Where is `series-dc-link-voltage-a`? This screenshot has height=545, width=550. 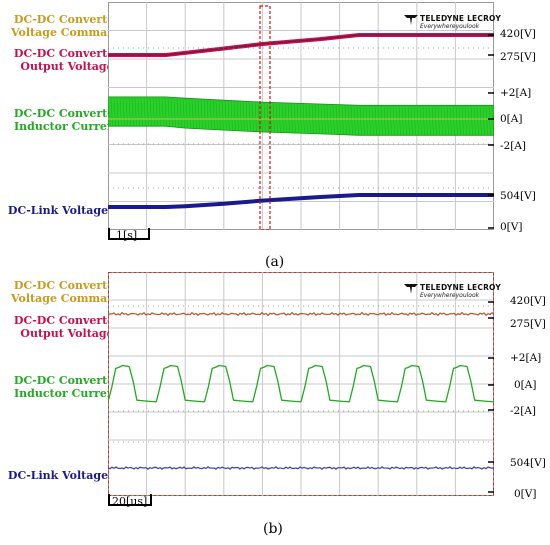 series-dc-link-voltage-a is located at coordinates (301, 201).